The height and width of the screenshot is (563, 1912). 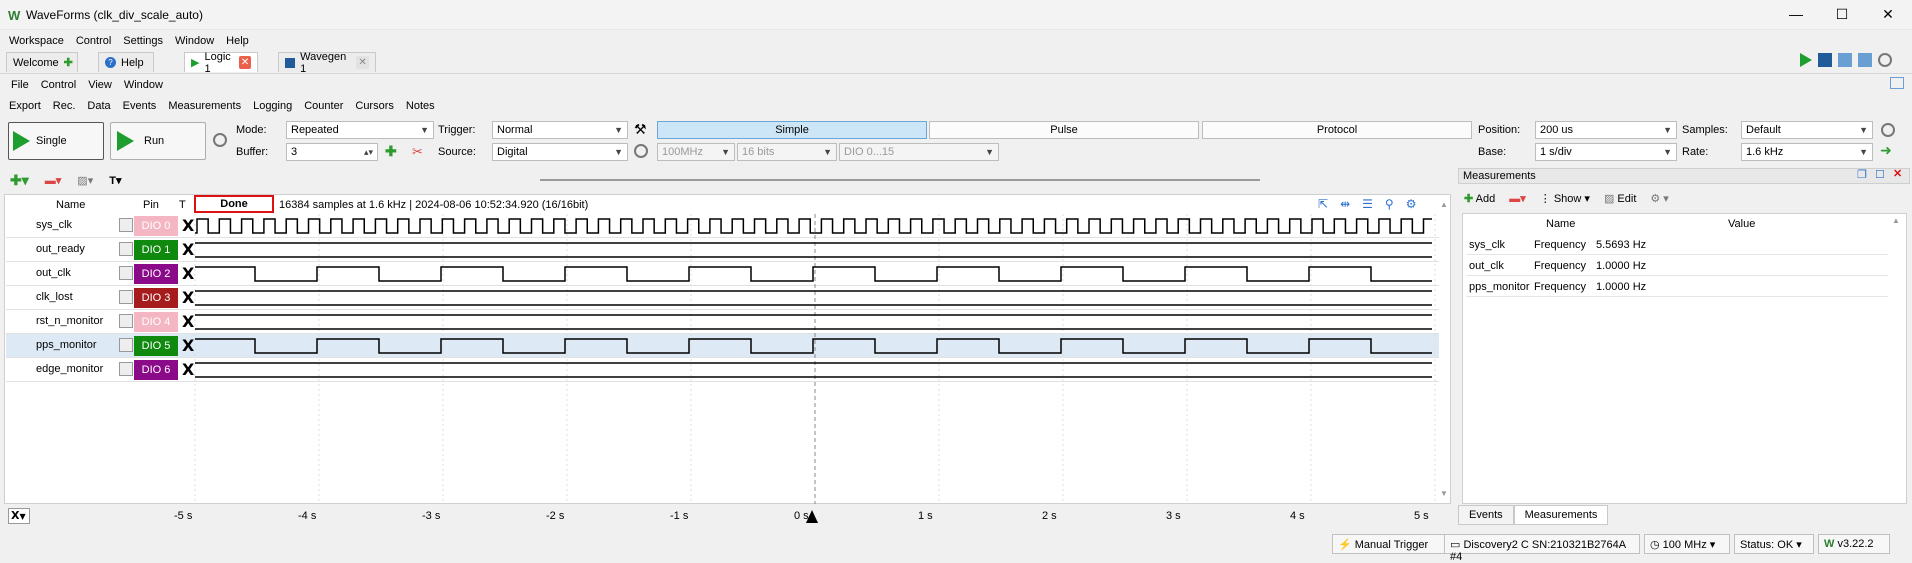 I want to click on submenu-export: Export, so click(x=25, y=106).